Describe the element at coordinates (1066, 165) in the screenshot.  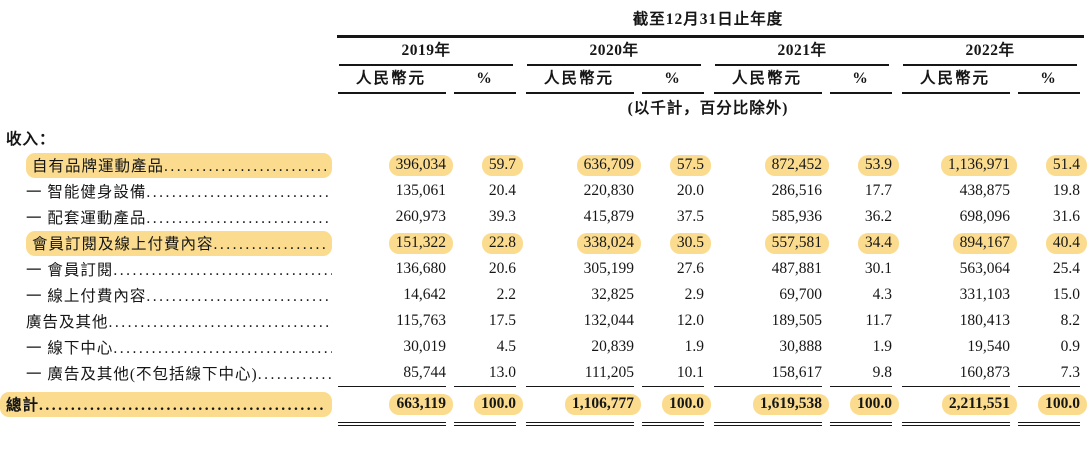
I see `highlight-pill: 51.4` at that location.